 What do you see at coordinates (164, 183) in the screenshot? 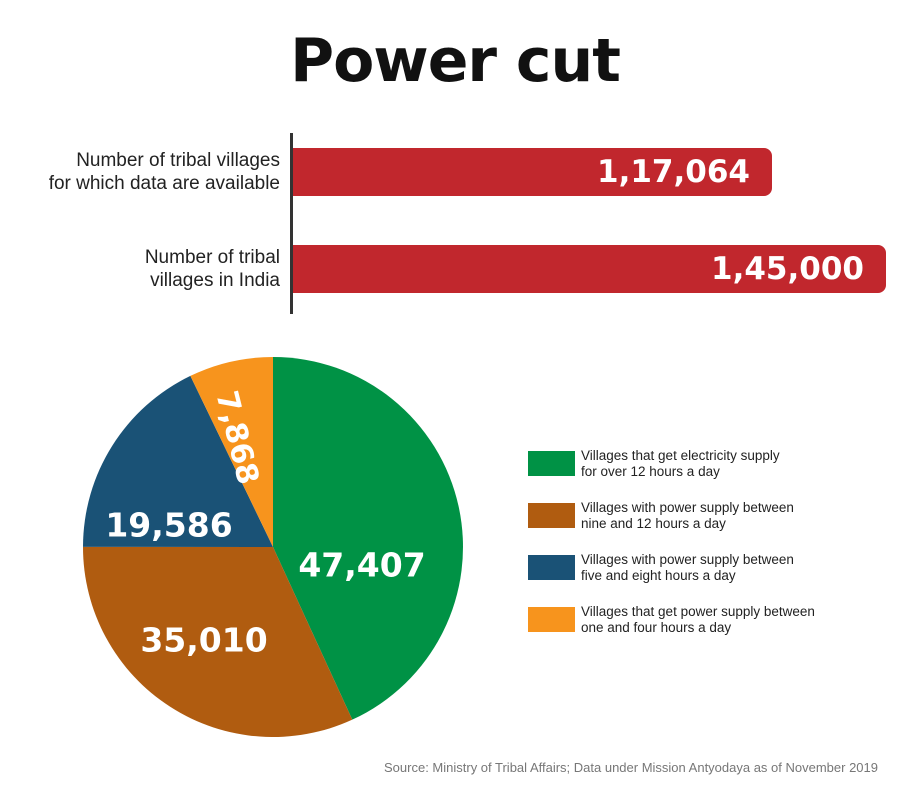
I see `bar-label-line: for which data are available` at bounding box center [164, 183].